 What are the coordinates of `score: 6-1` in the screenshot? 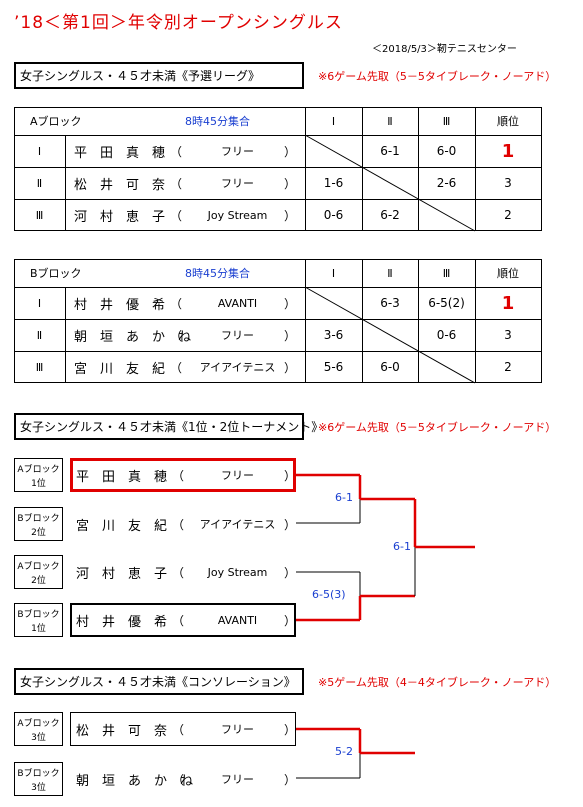 It's located at (390, 151).